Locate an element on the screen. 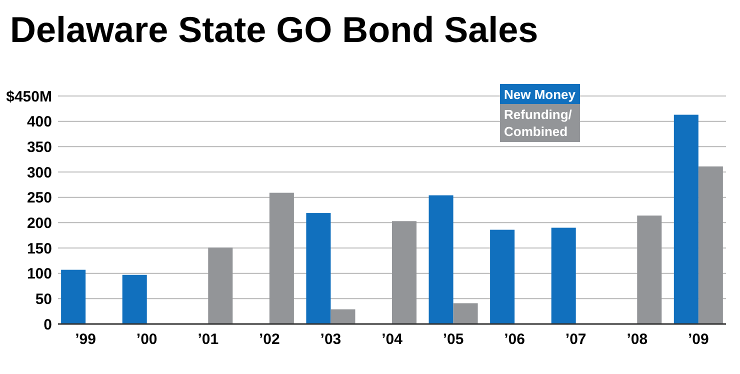  chart-title: Delaware State GO Bond Sales is located at coordinates (274, 29).